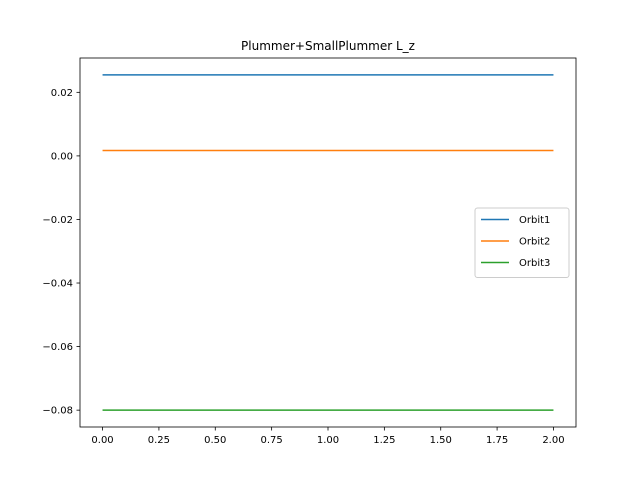 Image resolution: width=640 pixels, height=480 pixels. I want to click on legend-label-orbit3: Orbit3, so click(534, 263).